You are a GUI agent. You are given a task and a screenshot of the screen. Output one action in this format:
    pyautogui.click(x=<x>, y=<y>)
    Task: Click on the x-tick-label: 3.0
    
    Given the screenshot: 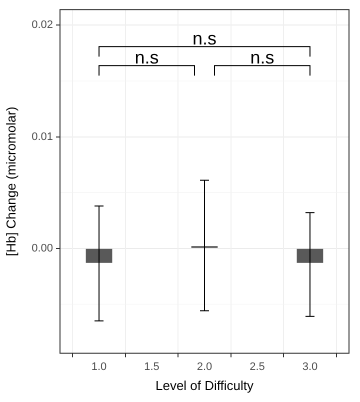 What is the action you would take?
    pyautogui.click(x=310, y=366)
    